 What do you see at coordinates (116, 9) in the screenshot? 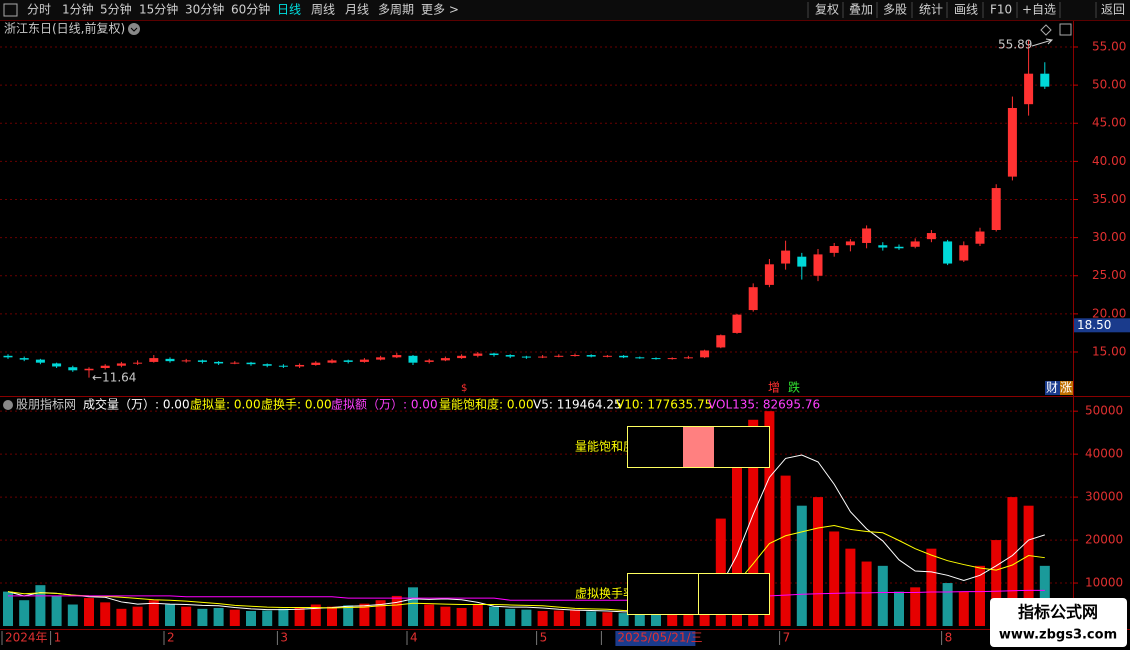
I see `toolbar-item: 5分钟` at bounding box center [116, 9].